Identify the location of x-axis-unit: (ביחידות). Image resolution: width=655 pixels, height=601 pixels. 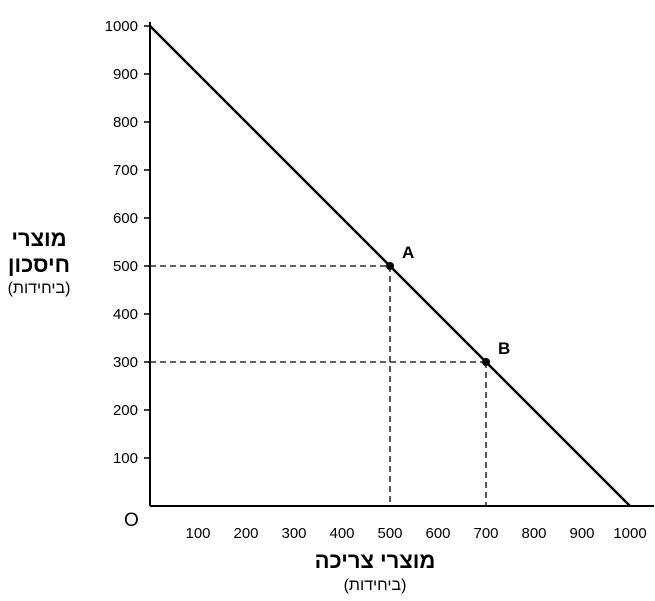
(375, 585).